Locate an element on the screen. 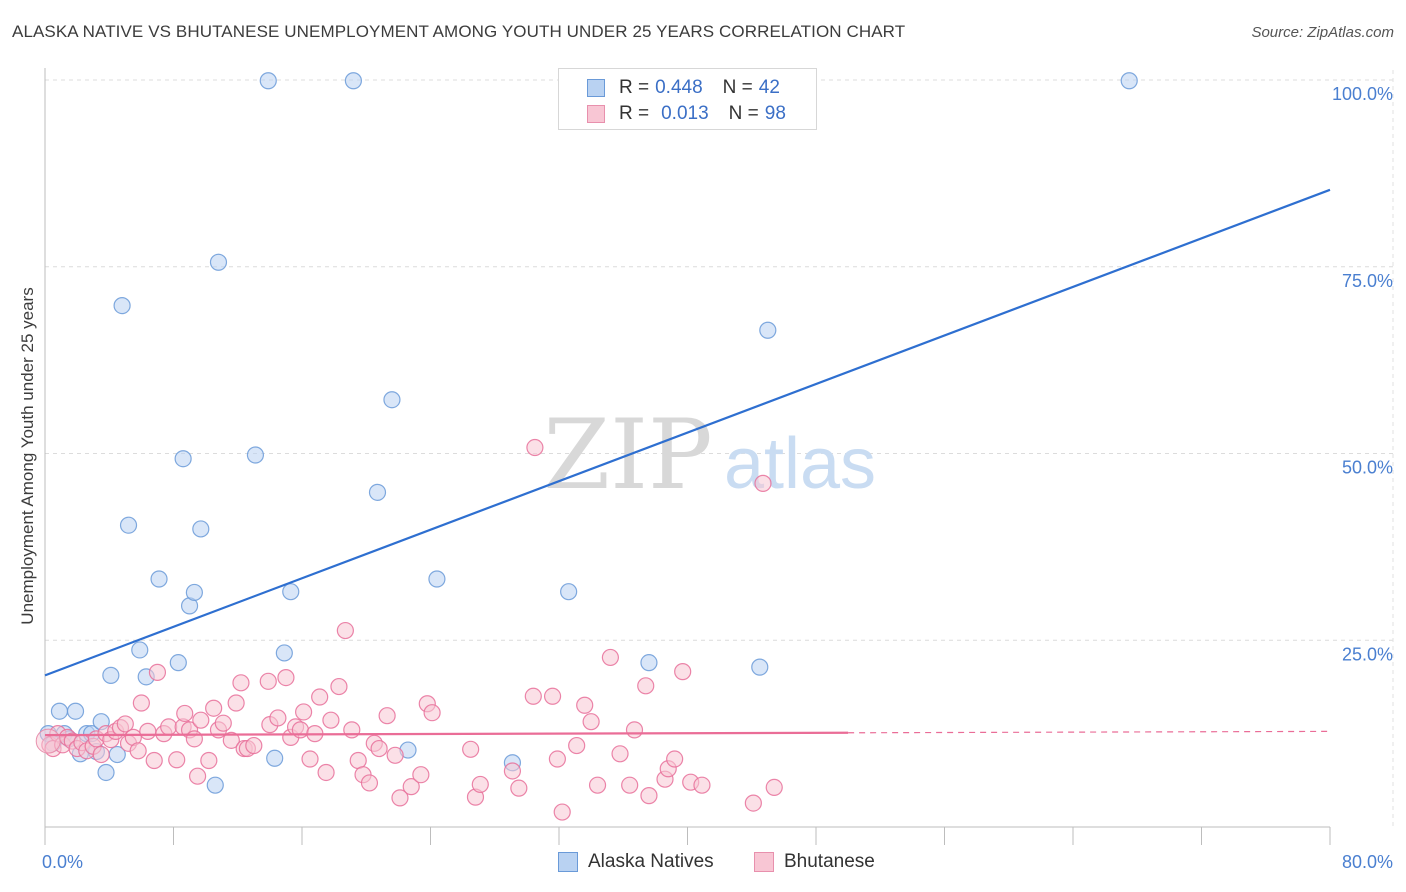  y-tick-label: 50.0% is located at coordinates (1367, 468).